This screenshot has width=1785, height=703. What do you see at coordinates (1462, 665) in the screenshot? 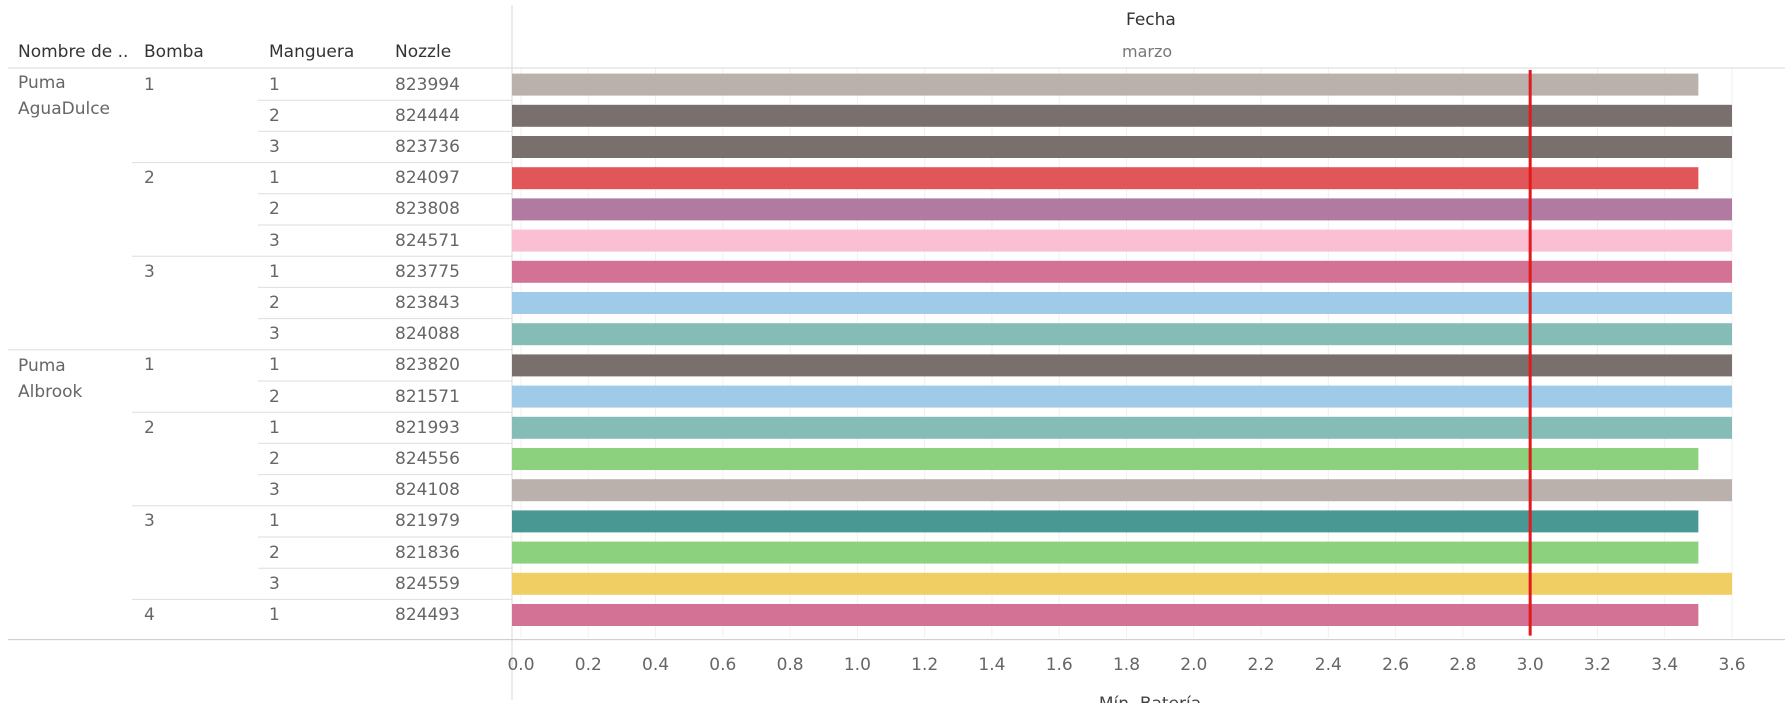
I see `x-tick-label: 2.8` at bounding box center [1462, 665].